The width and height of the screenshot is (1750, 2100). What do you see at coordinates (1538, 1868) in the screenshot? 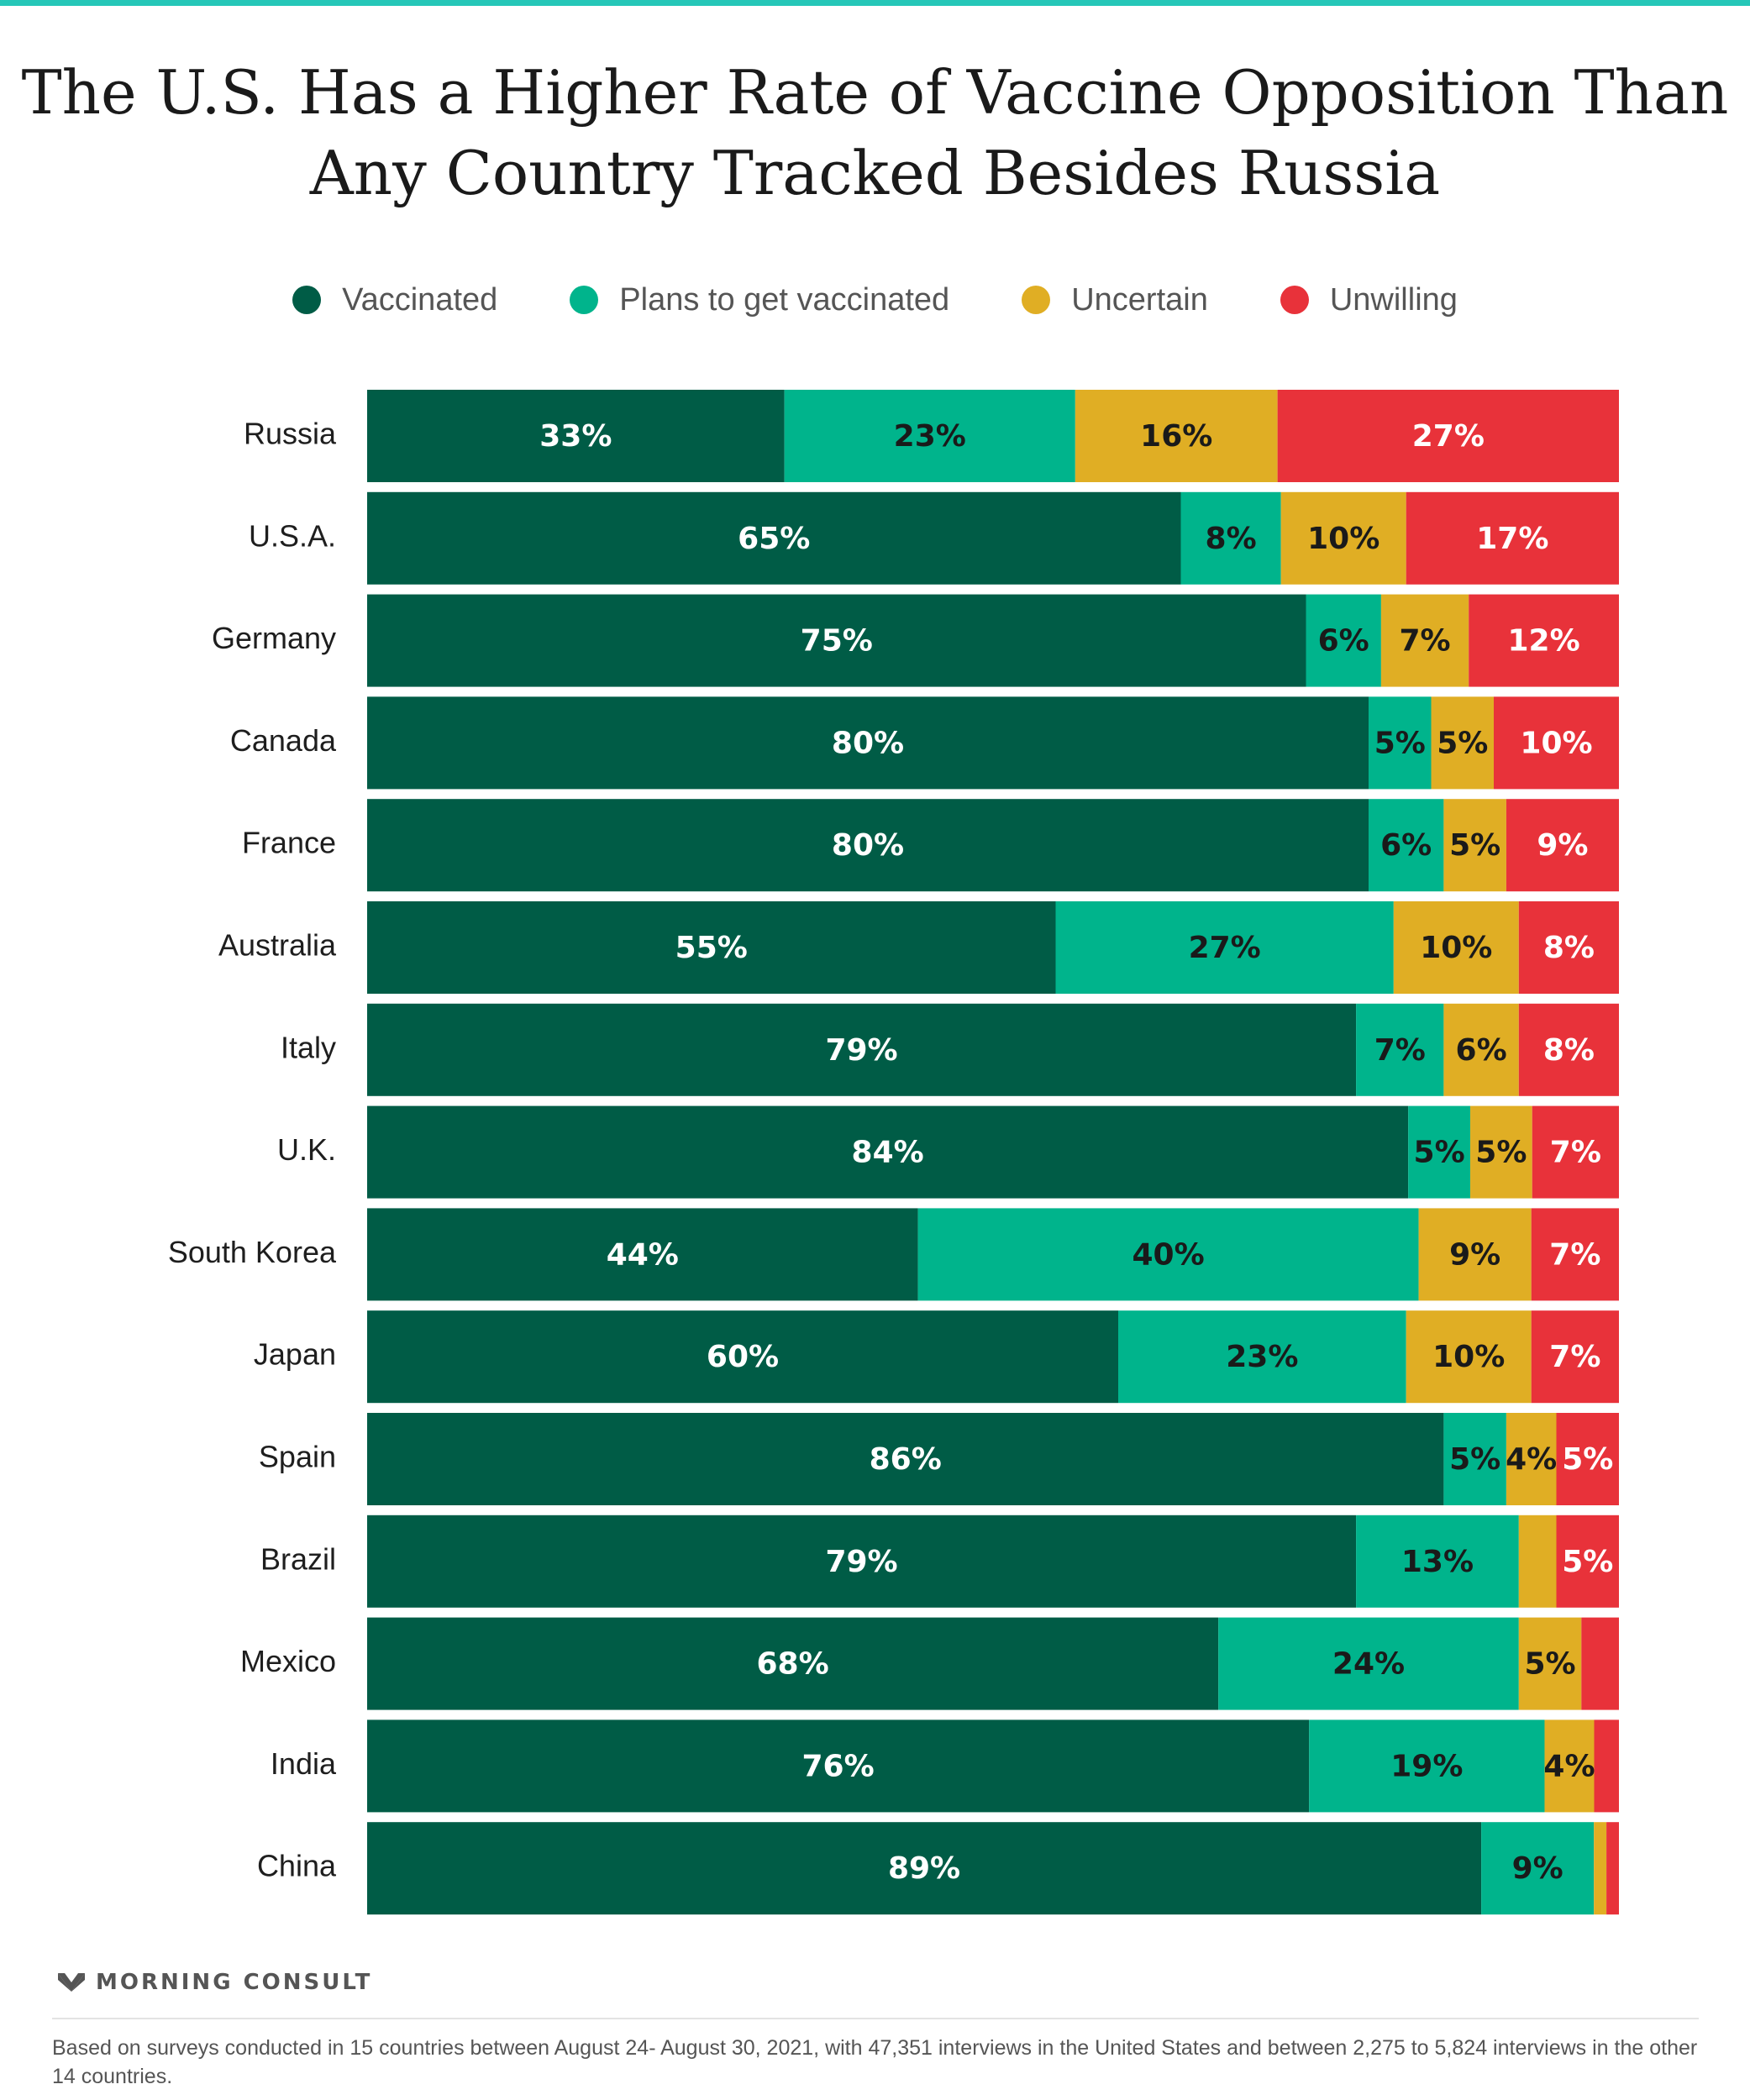
I see `data-label-china-plans: 9%` at bounding box center [1538, 1868].